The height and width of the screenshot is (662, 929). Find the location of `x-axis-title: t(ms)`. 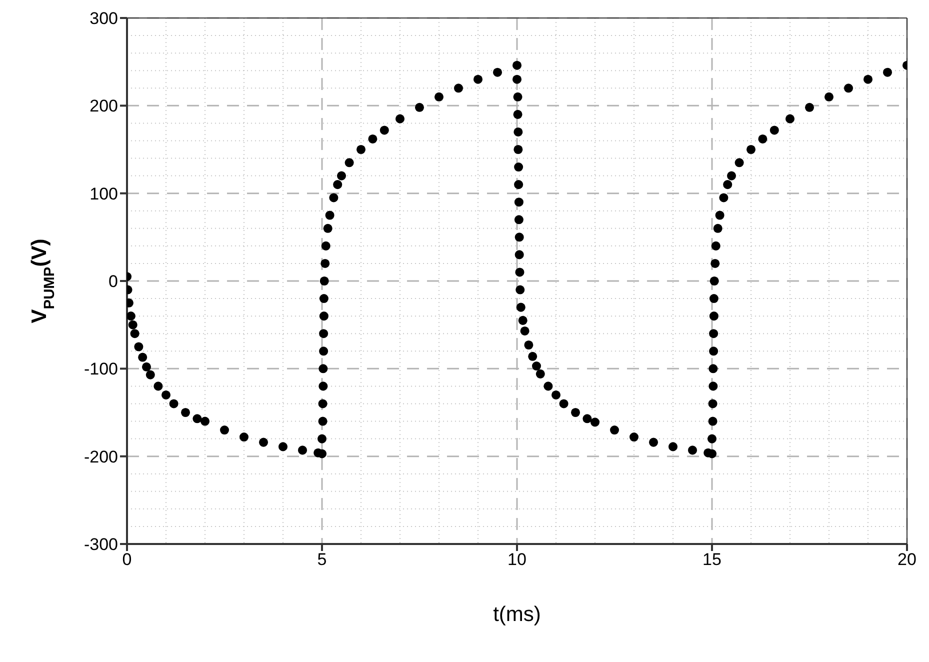

x-axis-title: t(ms) is located at coordinates (517, 614).